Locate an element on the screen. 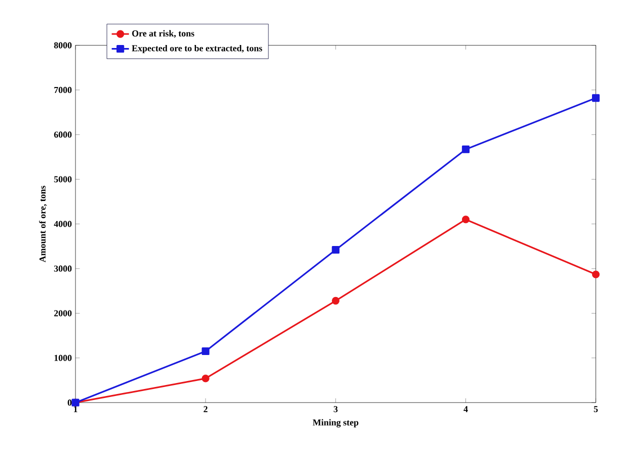 This screenshot has width=624, height=453. y-axis-title: Amount of ore, tons is located at coordinates (43, 224).